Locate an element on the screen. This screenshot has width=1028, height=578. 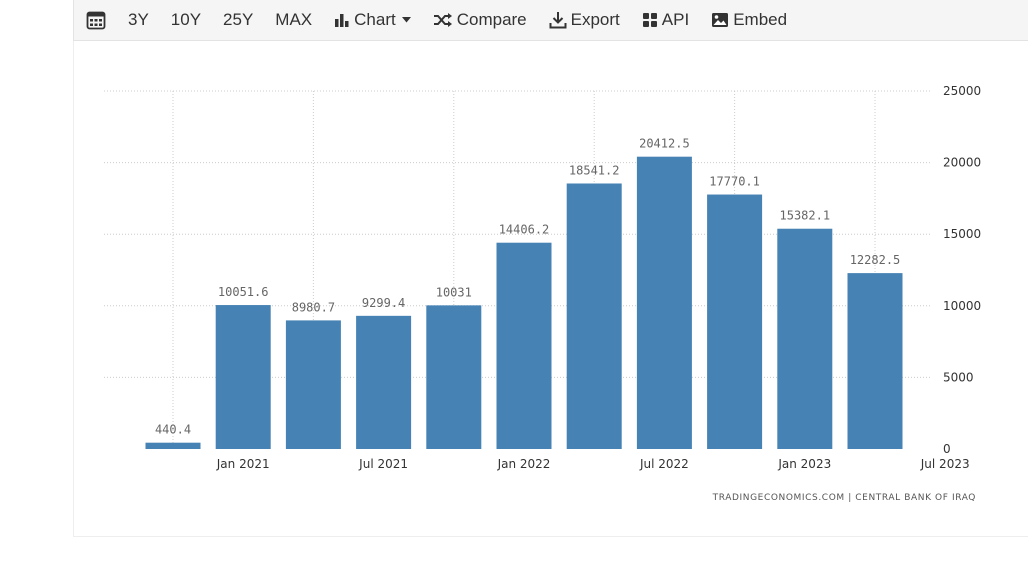
data-label: 17770.1 is located at coordinates (734, 182).